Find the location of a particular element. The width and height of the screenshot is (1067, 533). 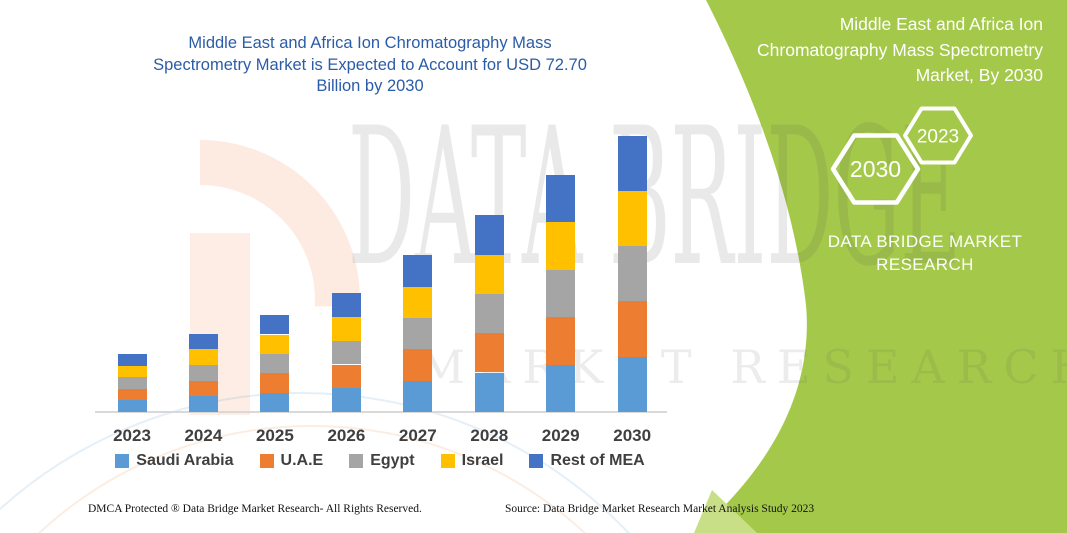

x-axis-label-2030: 2030 is located at coordinates (632, 435).